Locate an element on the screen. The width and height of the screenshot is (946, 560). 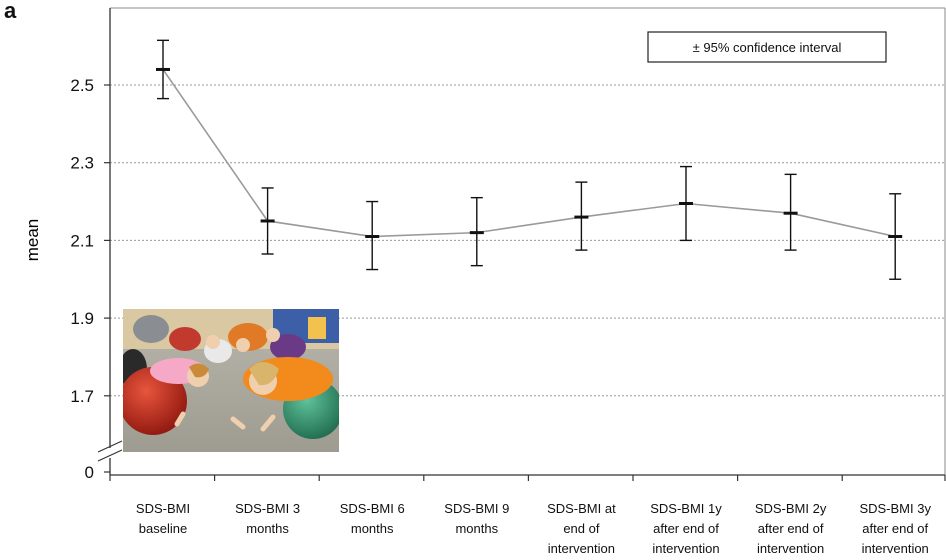
x-tick-label: SDS-BMI at end of intervention is located at coordinates (581, 528).